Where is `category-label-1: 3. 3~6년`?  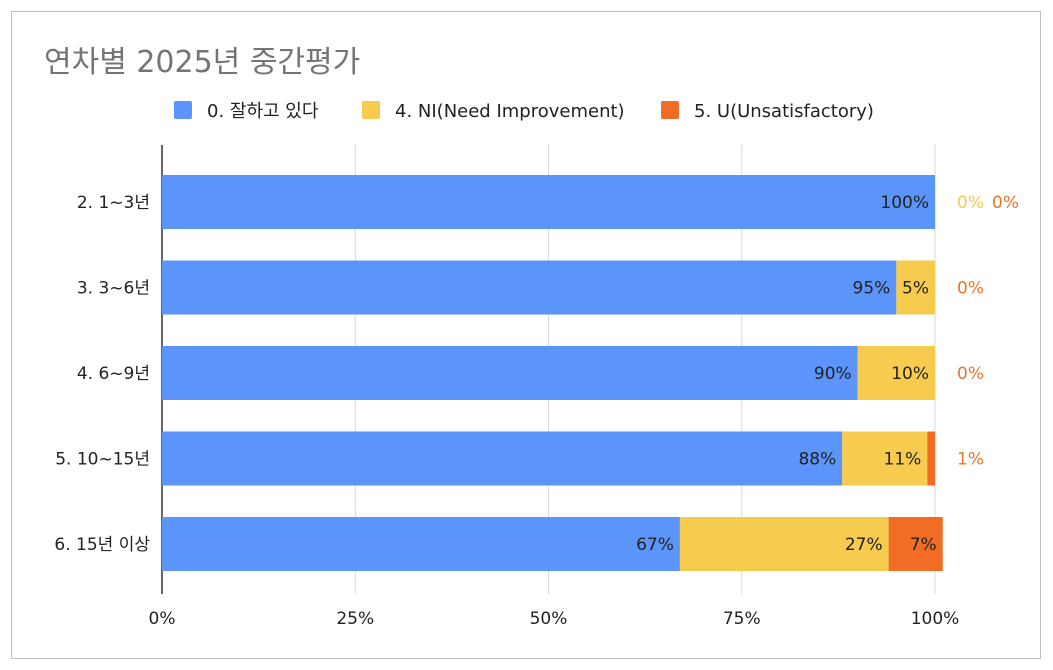
category-label-1: 3. 3~6년 is located at coordinates (113, 289).